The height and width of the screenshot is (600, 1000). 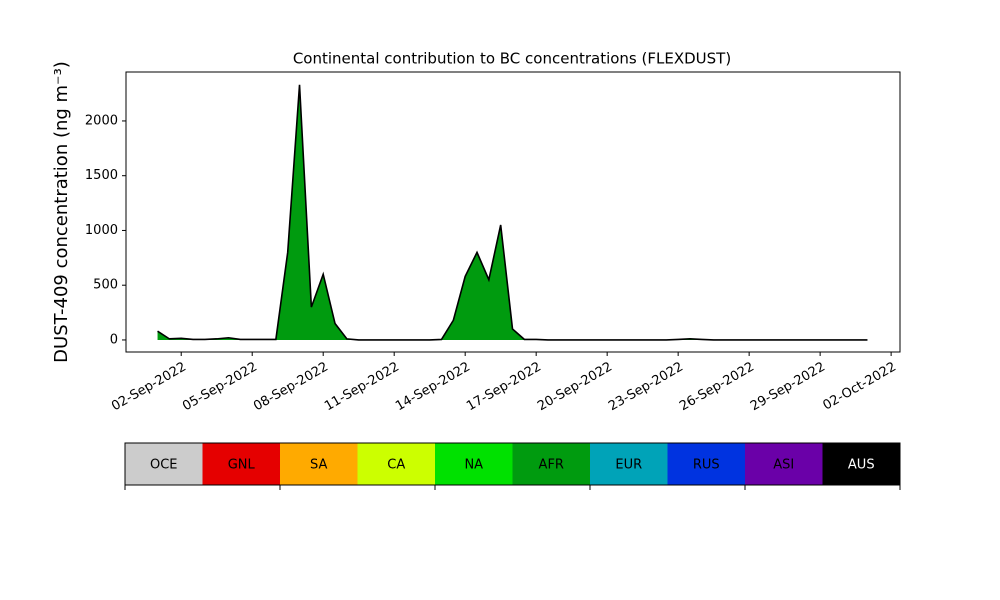 I want to click on colorbar-label: CA, so click(x=396, y=465).